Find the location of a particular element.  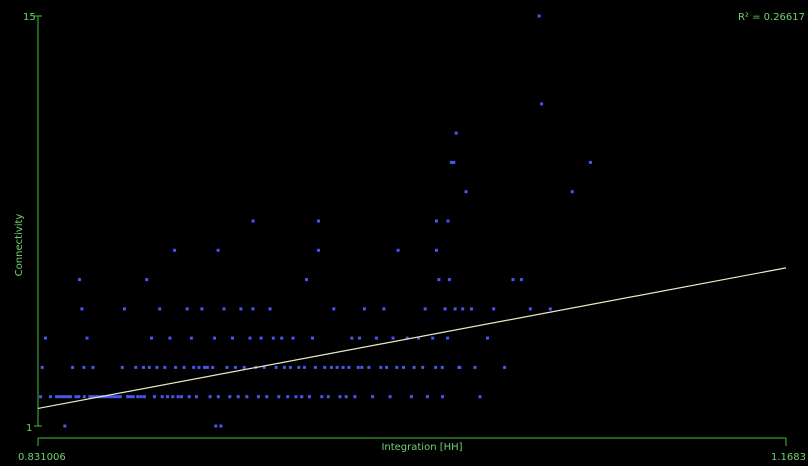

y-axis-min-label: 1 is located at coordinates (29, 428).